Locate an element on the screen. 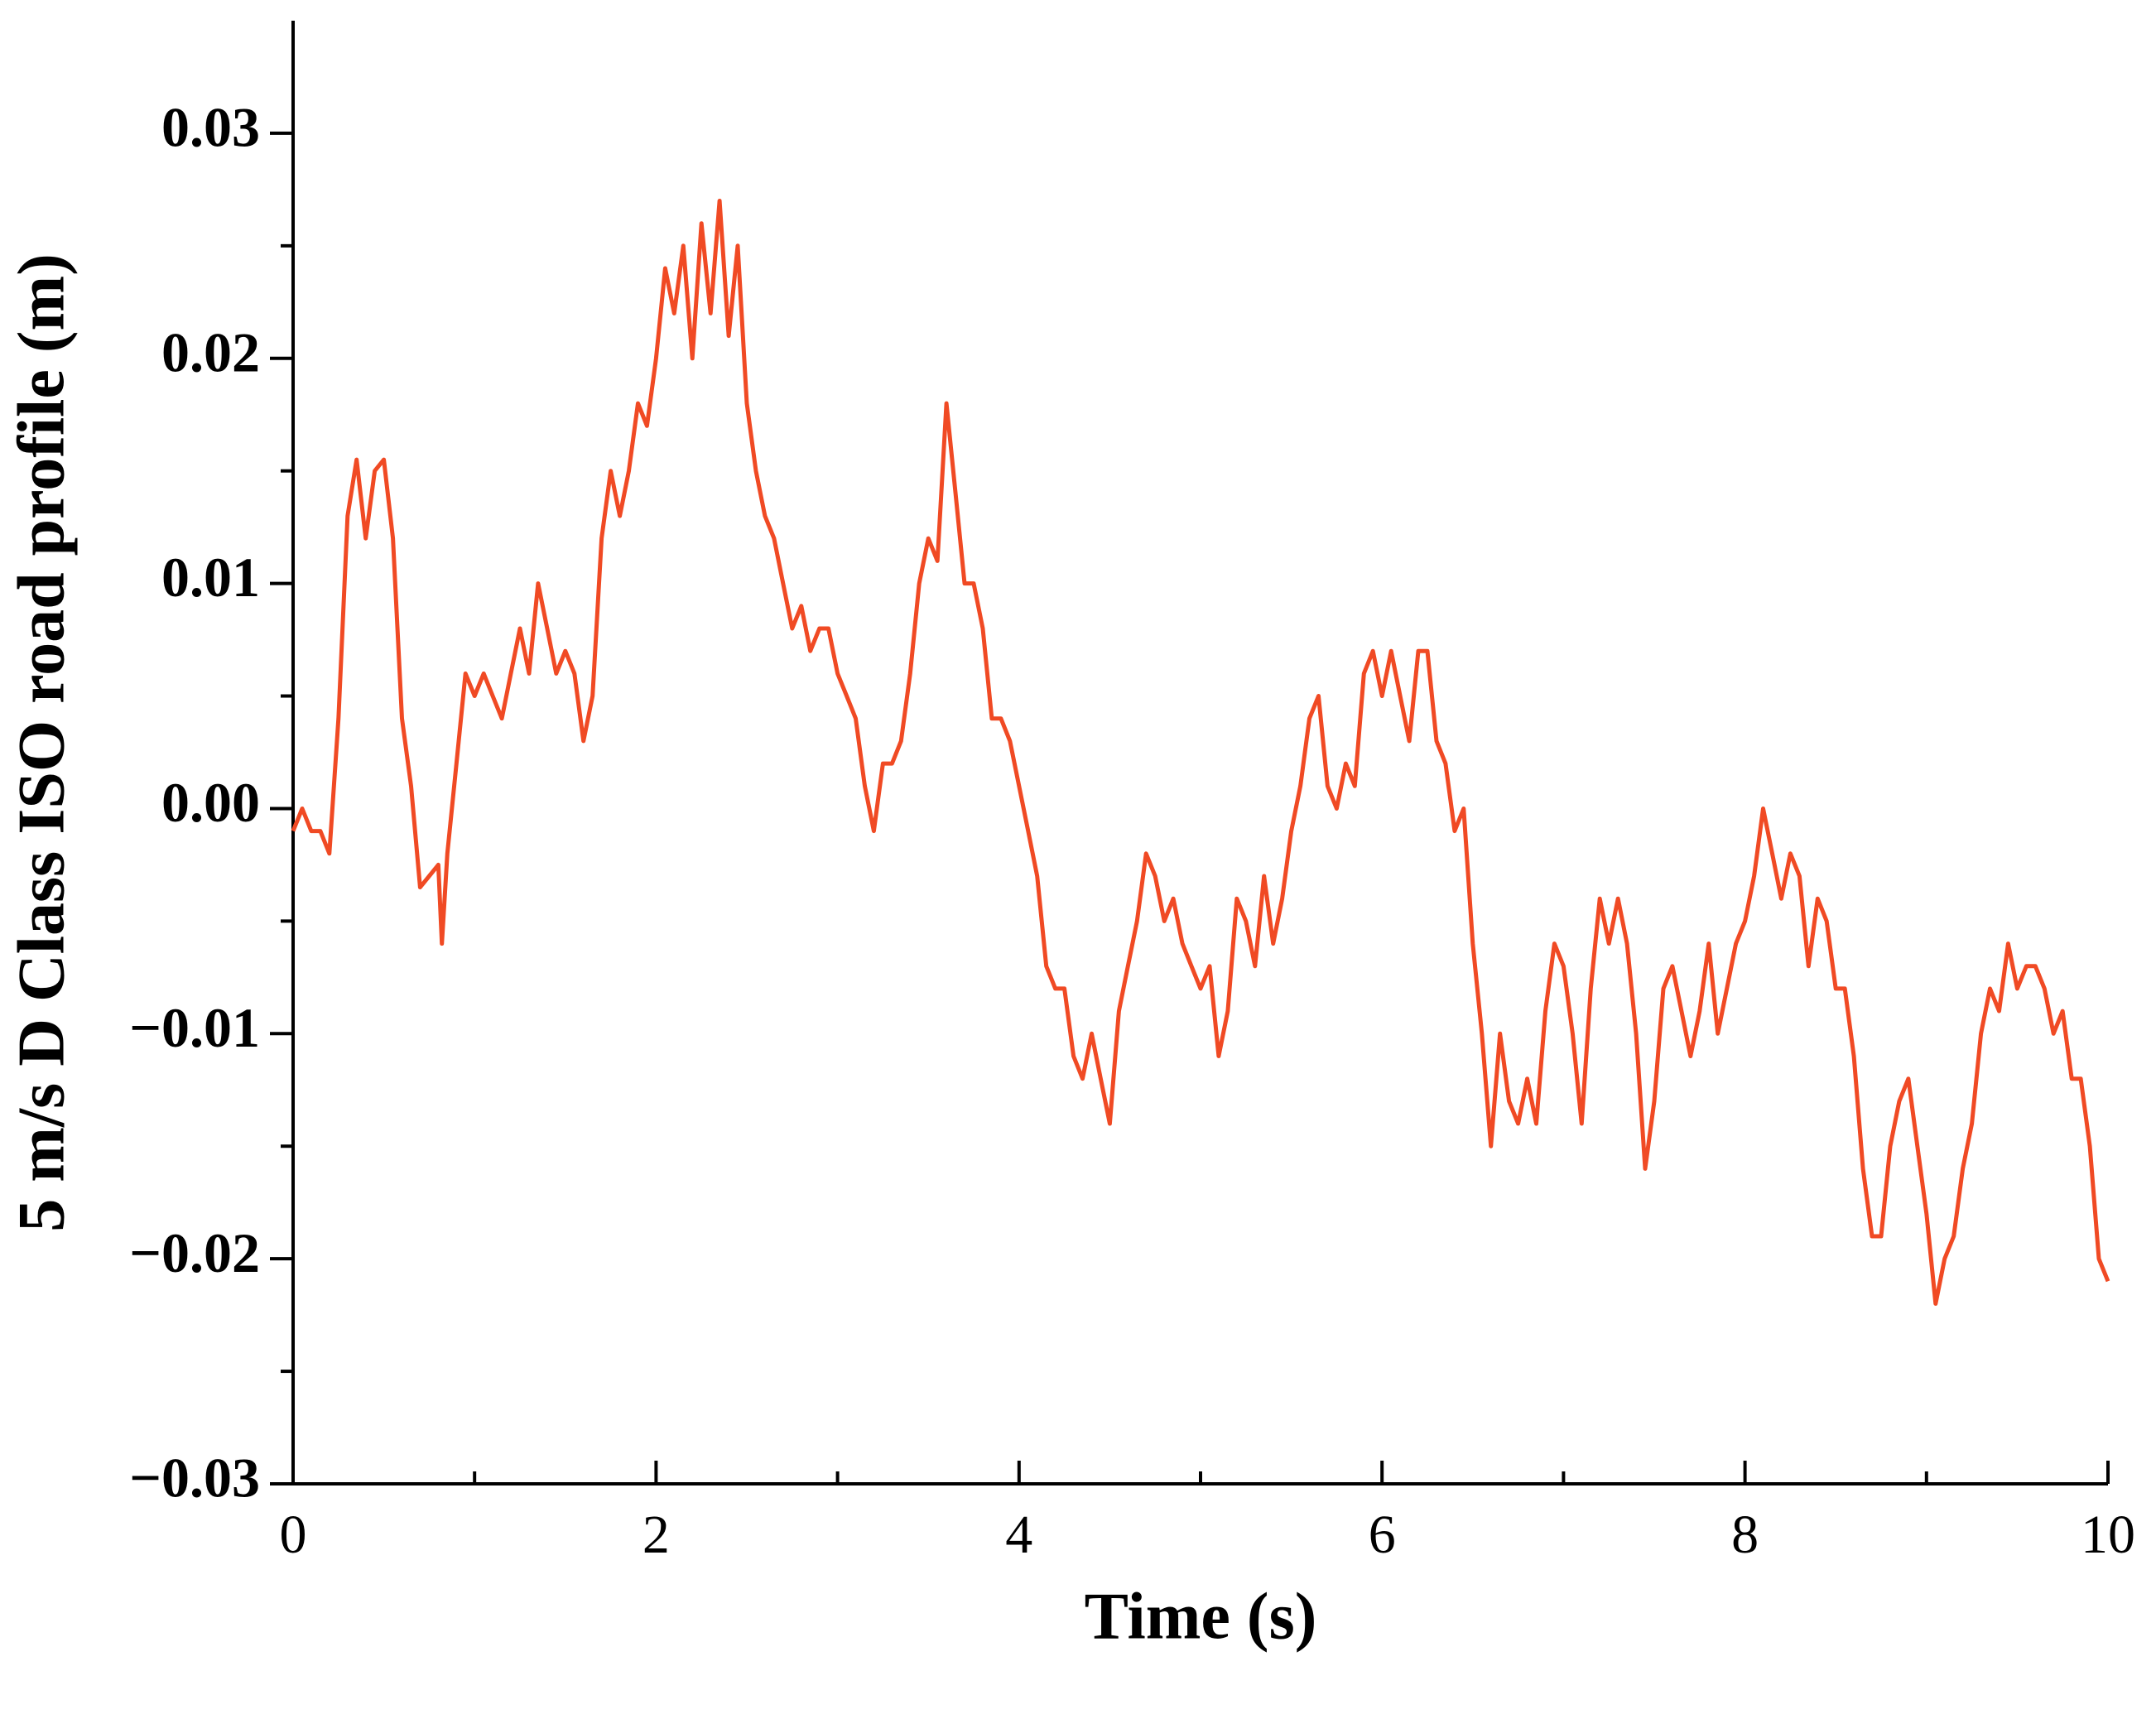  x-tick-label: 6 is located at coordinates (1383, 1535).